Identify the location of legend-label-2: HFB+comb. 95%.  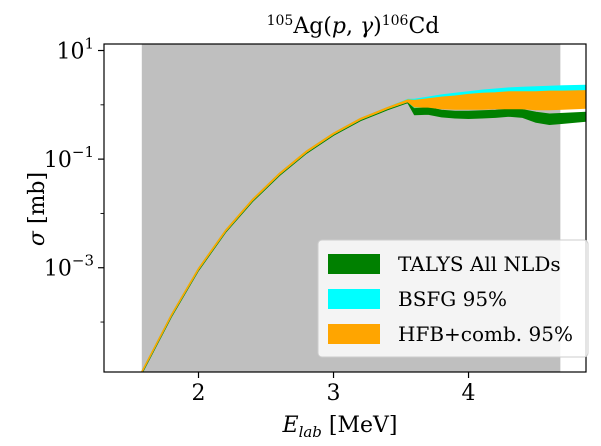
(485, 334).